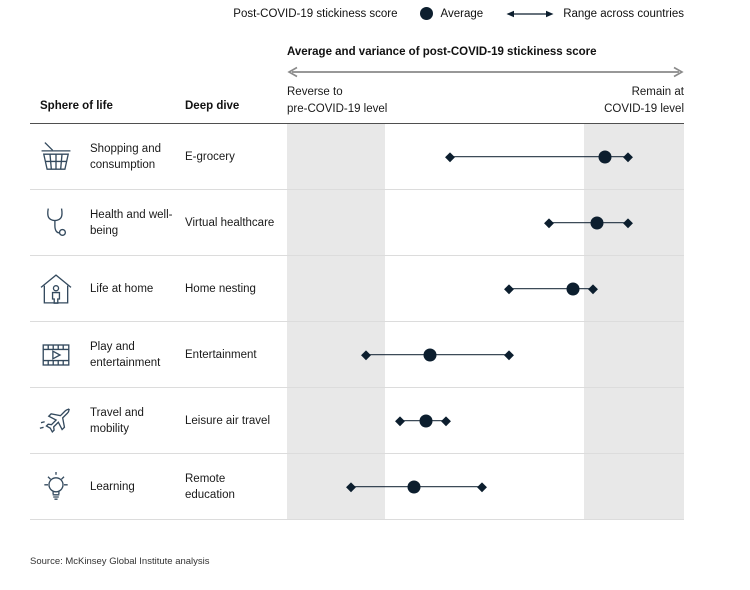  I want to click on legend-average-item: Average, so click(451, 13).